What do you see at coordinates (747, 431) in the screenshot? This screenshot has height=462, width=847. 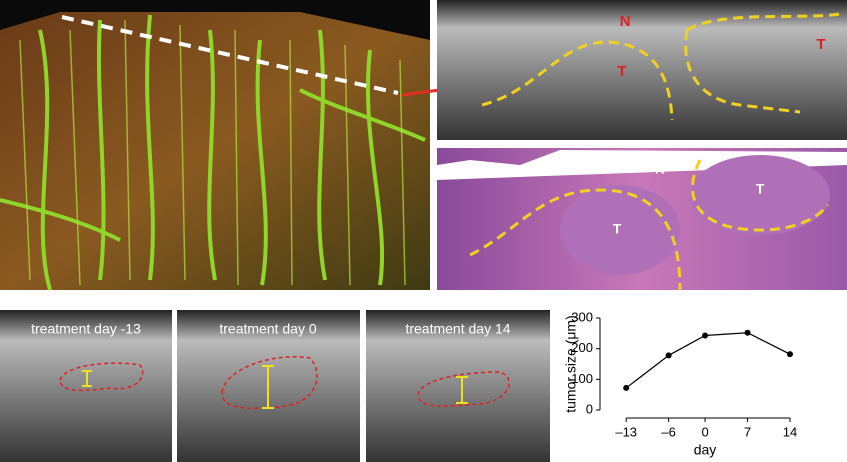 I see `x-tick-label: 7` at bounding box center [747, 431].